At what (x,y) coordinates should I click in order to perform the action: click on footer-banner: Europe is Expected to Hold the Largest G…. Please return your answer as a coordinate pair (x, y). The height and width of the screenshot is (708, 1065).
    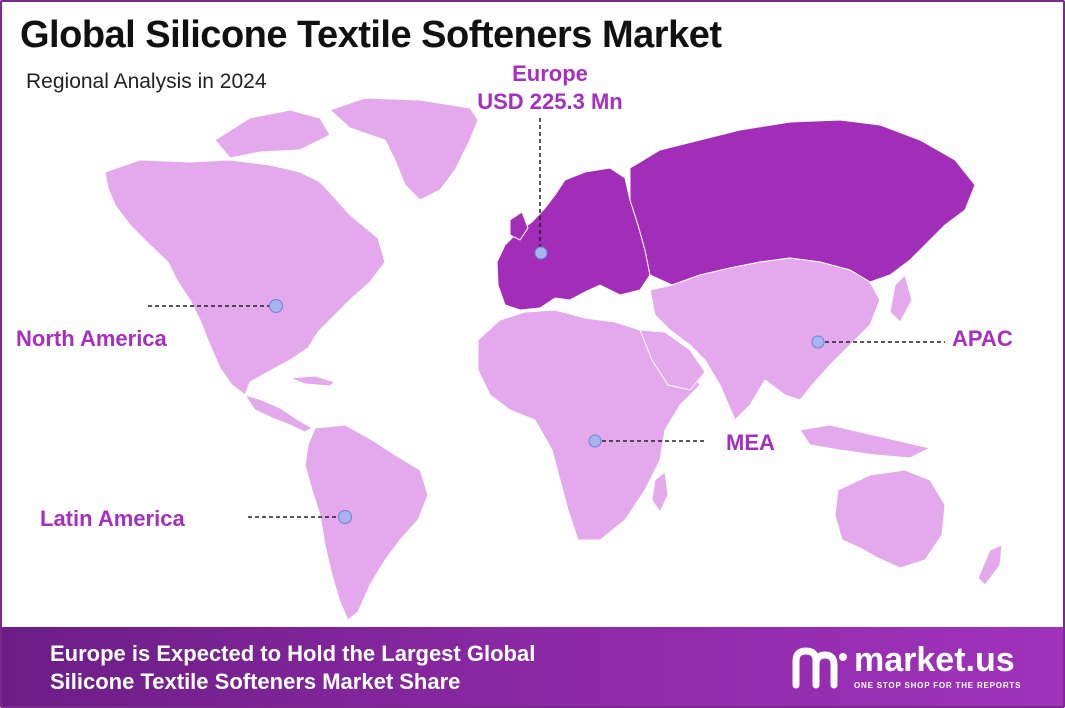
    Looking at the image, I should click on (532, 666).